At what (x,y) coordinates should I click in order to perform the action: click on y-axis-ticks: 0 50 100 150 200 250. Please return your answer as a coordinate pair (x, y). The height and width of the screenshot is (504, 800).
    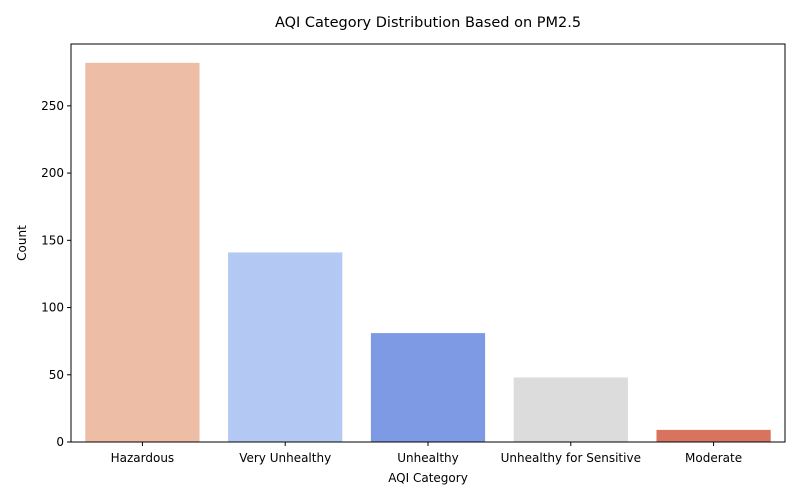
    Looking at the image, I should click on (56, 274).